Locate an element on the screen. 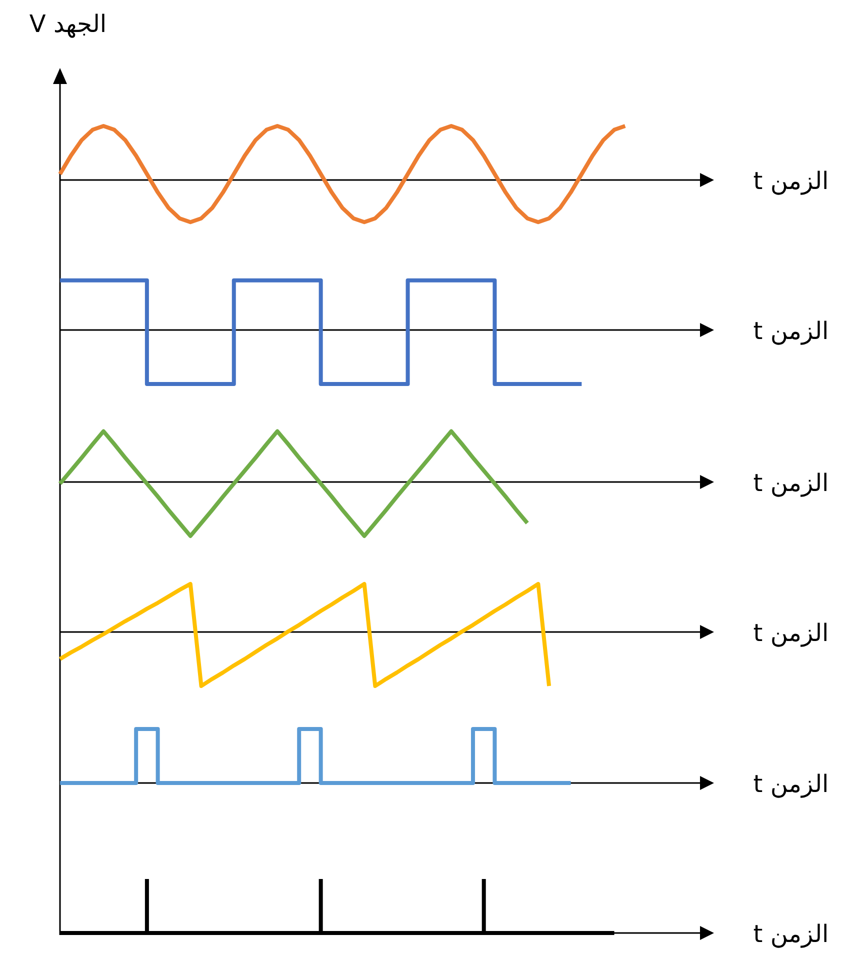 The width and height of the screenshot is (856, 954). y-axis-title: الجهد V is located at coordinates (68, 24).